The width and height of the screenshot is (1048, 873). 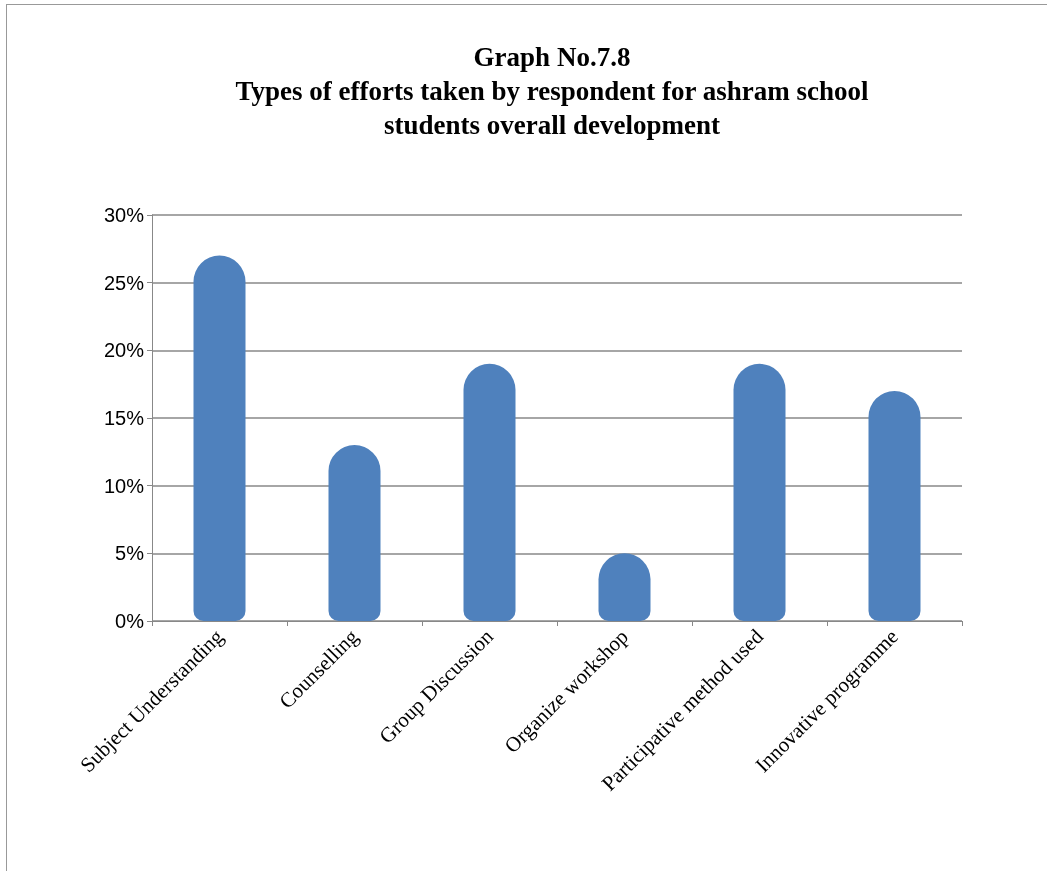 What do you see at coordinates (130, 621) in the screenshot?
I see `y-tick-label: 0%` at bounding box center [130, 621].